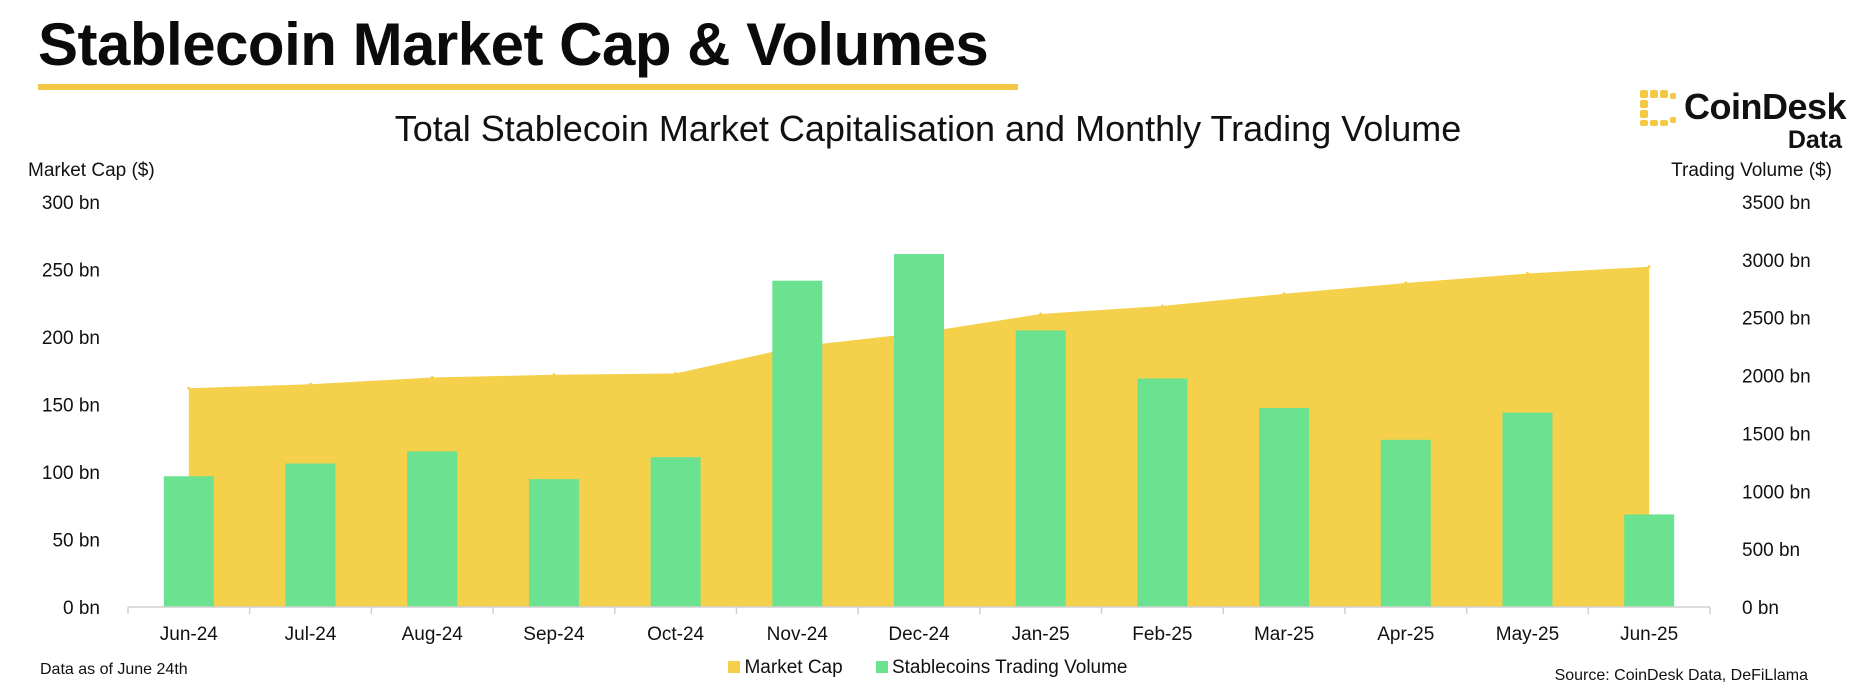  Describe the element at coordinates (554, 634) in the screenshot. I see `x-tick-label: Sep-24` at that location.